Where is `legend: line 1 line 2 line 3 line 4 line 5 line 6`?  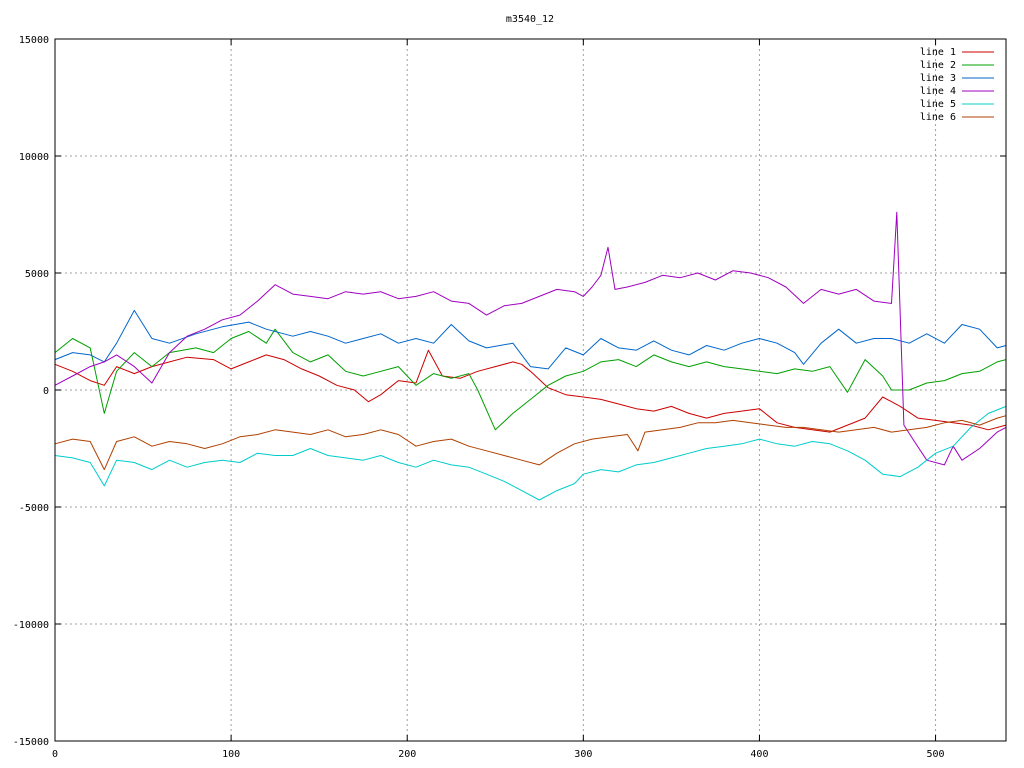
legend: line 1 line 2 line 3 line 4 line 5 line 6 is located at coordinates (957, 85).